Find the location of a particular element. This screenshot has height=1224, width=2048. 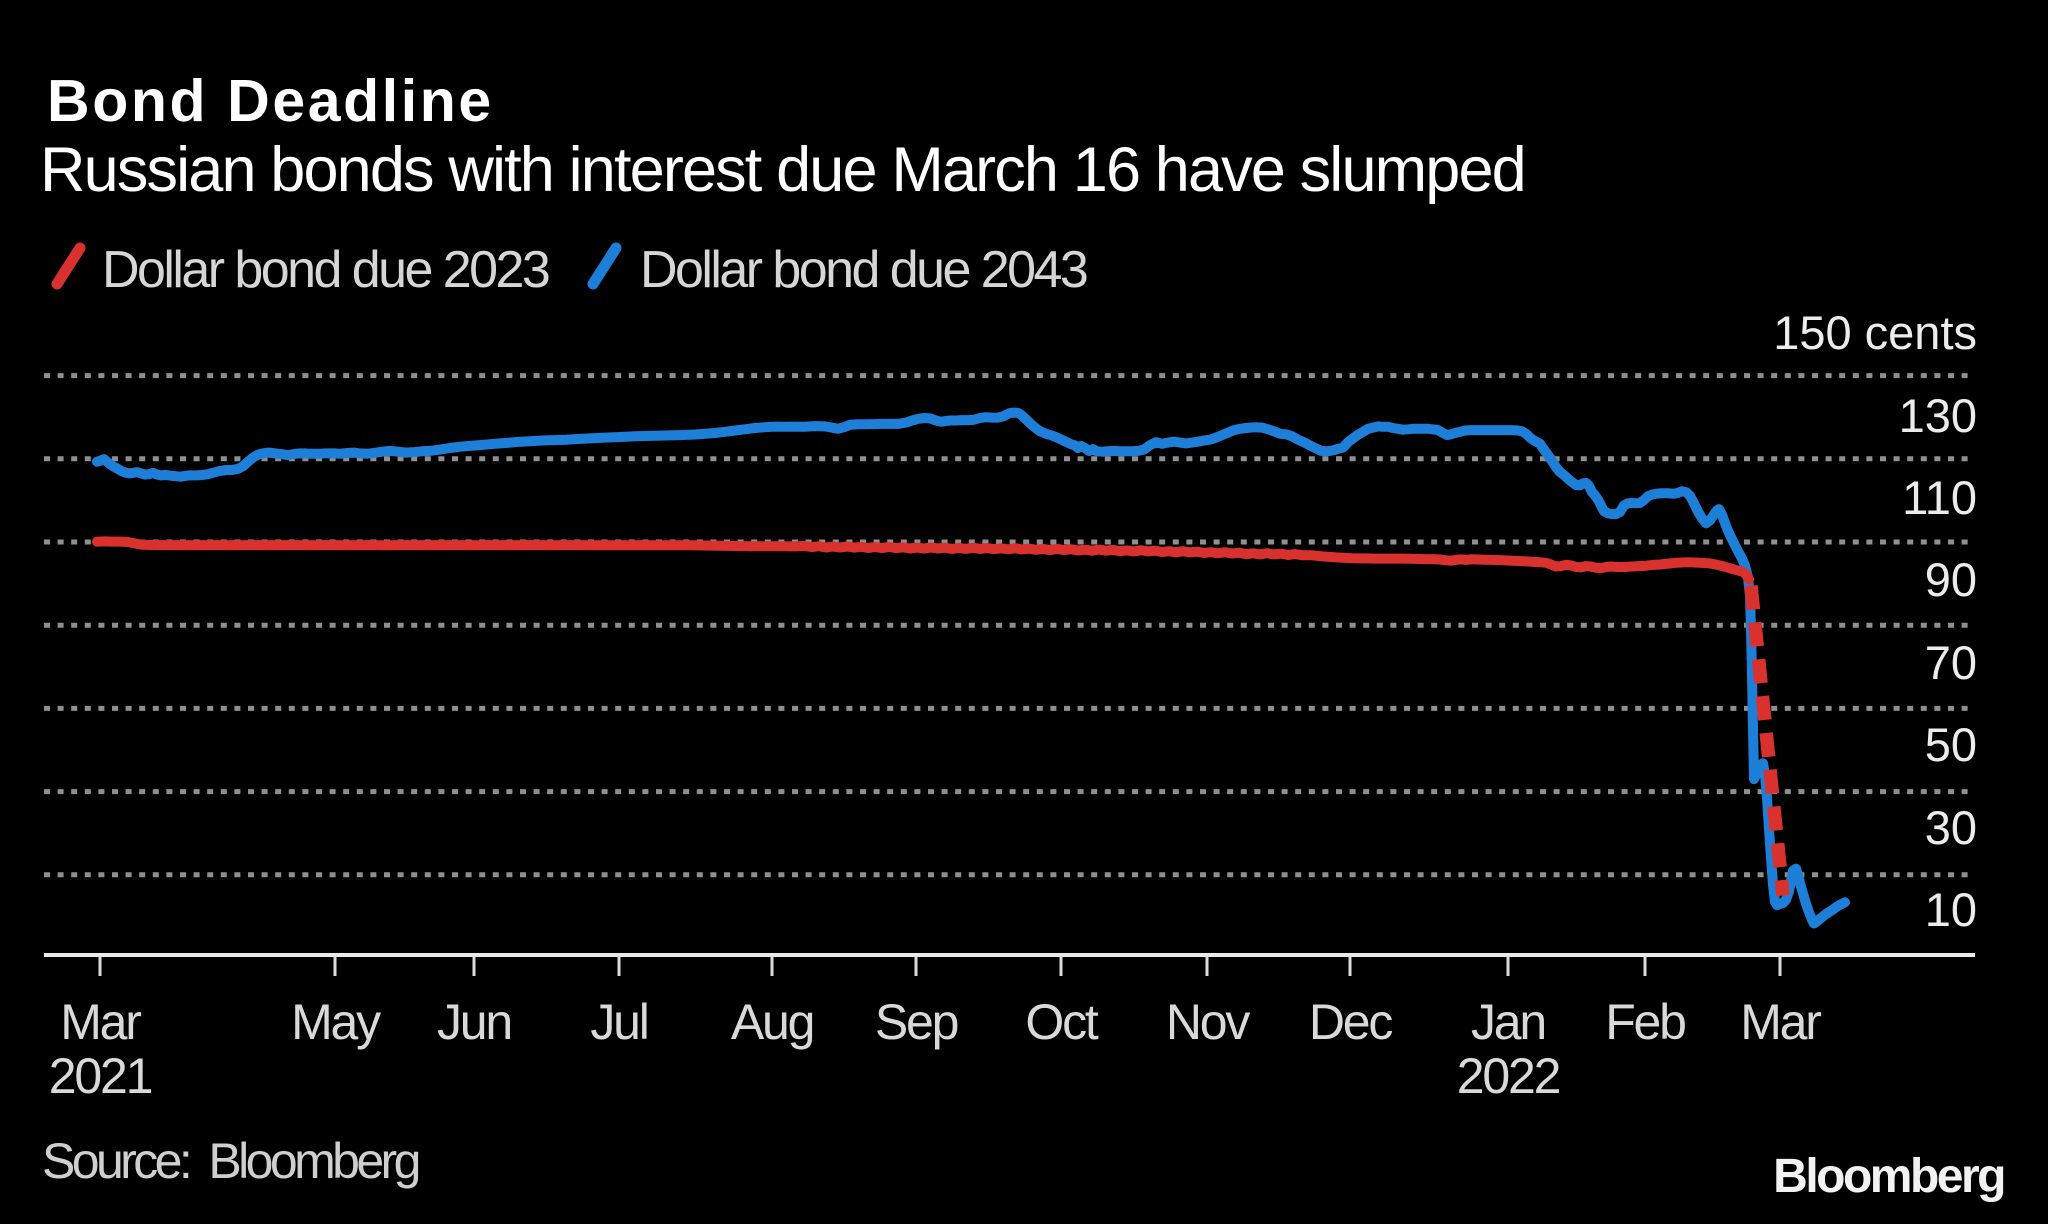

svg-text: 70 is located at coordinates (1951, 662).